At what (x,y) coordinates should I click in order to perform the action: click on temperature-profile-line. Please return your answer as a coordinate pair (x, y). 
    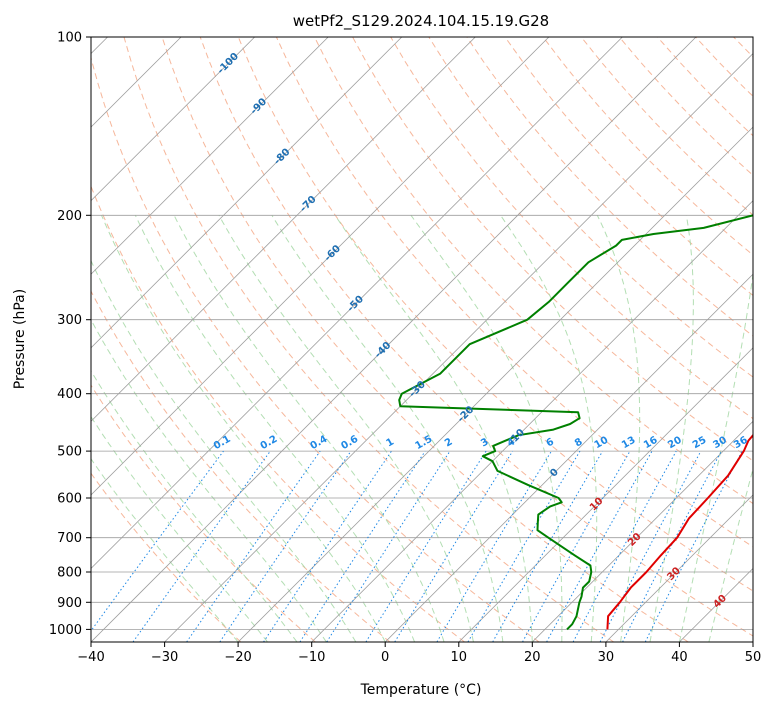
    Looking at the image, I should click on (679, 531).